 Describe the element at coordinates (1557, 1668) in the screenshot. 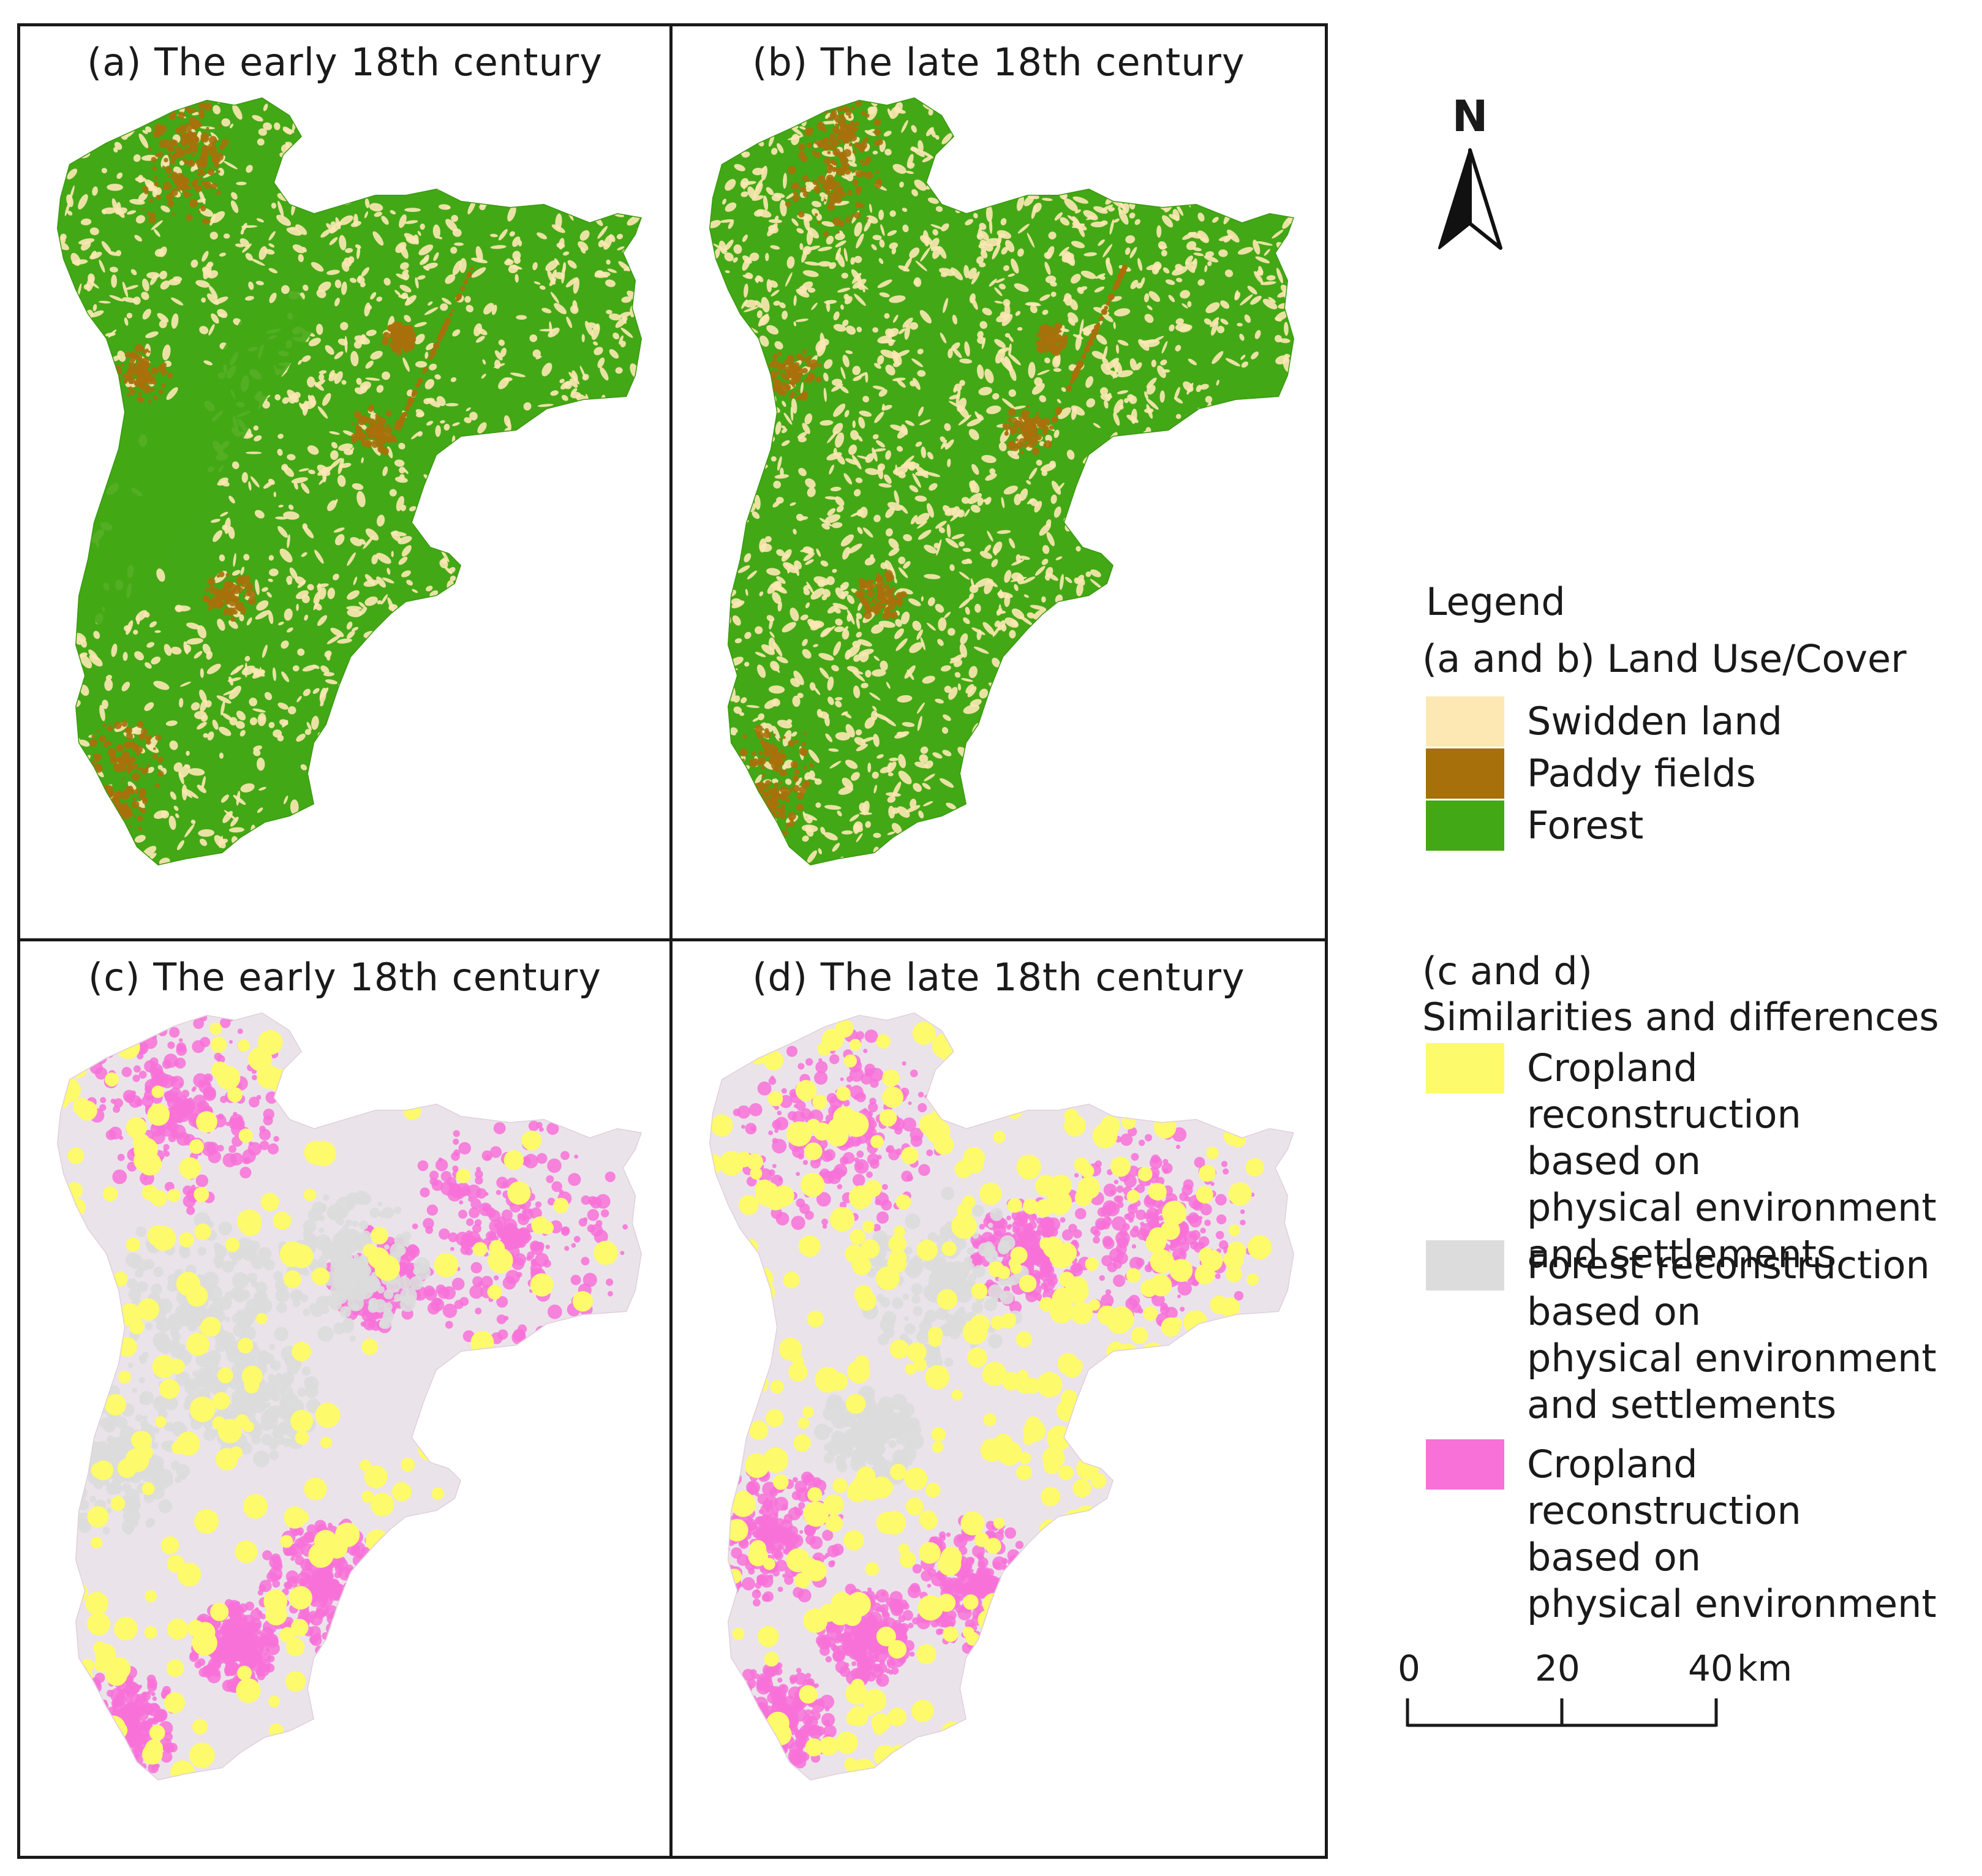

I see `scale-tick-20: 20` at that location.